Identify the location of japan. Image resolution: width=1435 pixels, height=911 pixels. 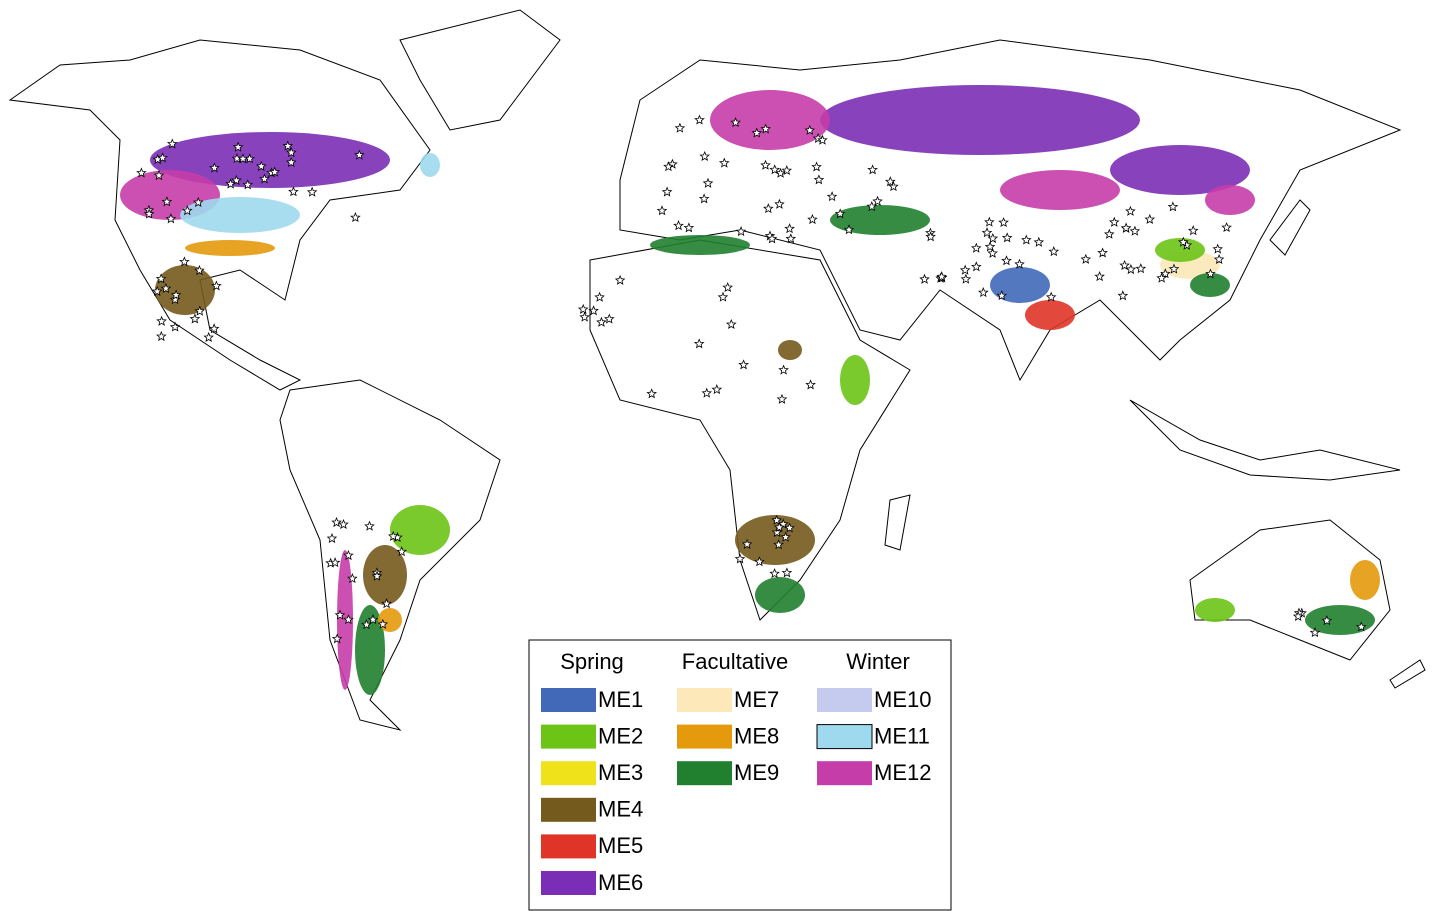
(1290, 227).